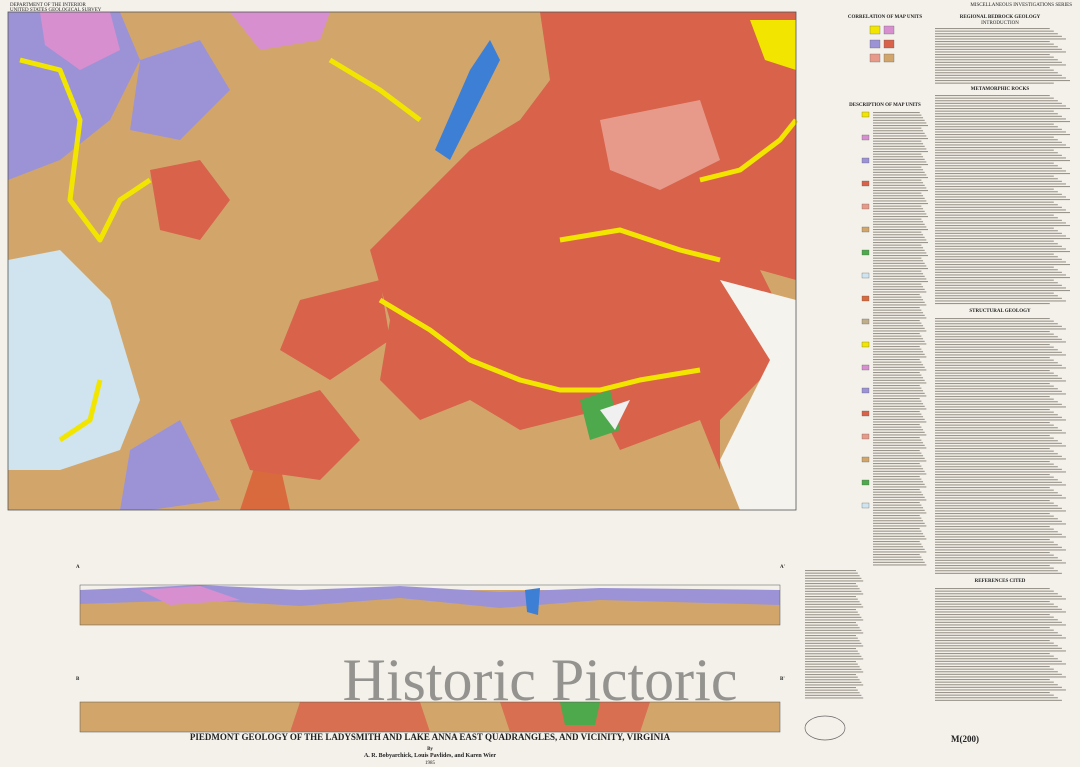 The height and width of the screenshot is (767, 1080). I want to click on unit-pink, so click(80, 41).